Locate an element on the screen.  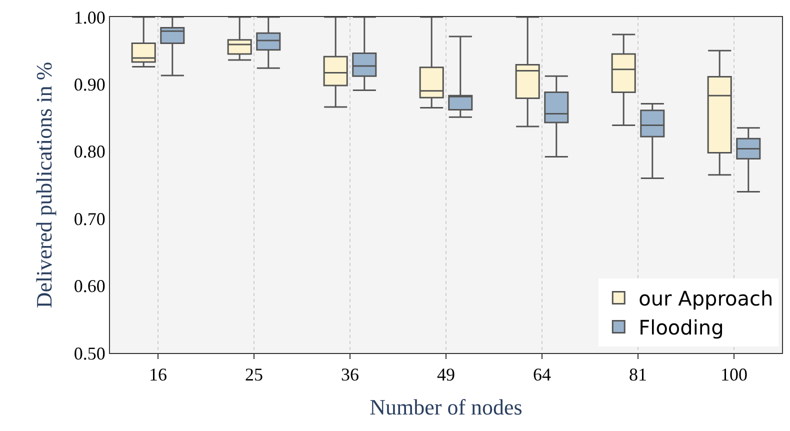
x-tick-label: 25 is located at coordinates (254, 374).